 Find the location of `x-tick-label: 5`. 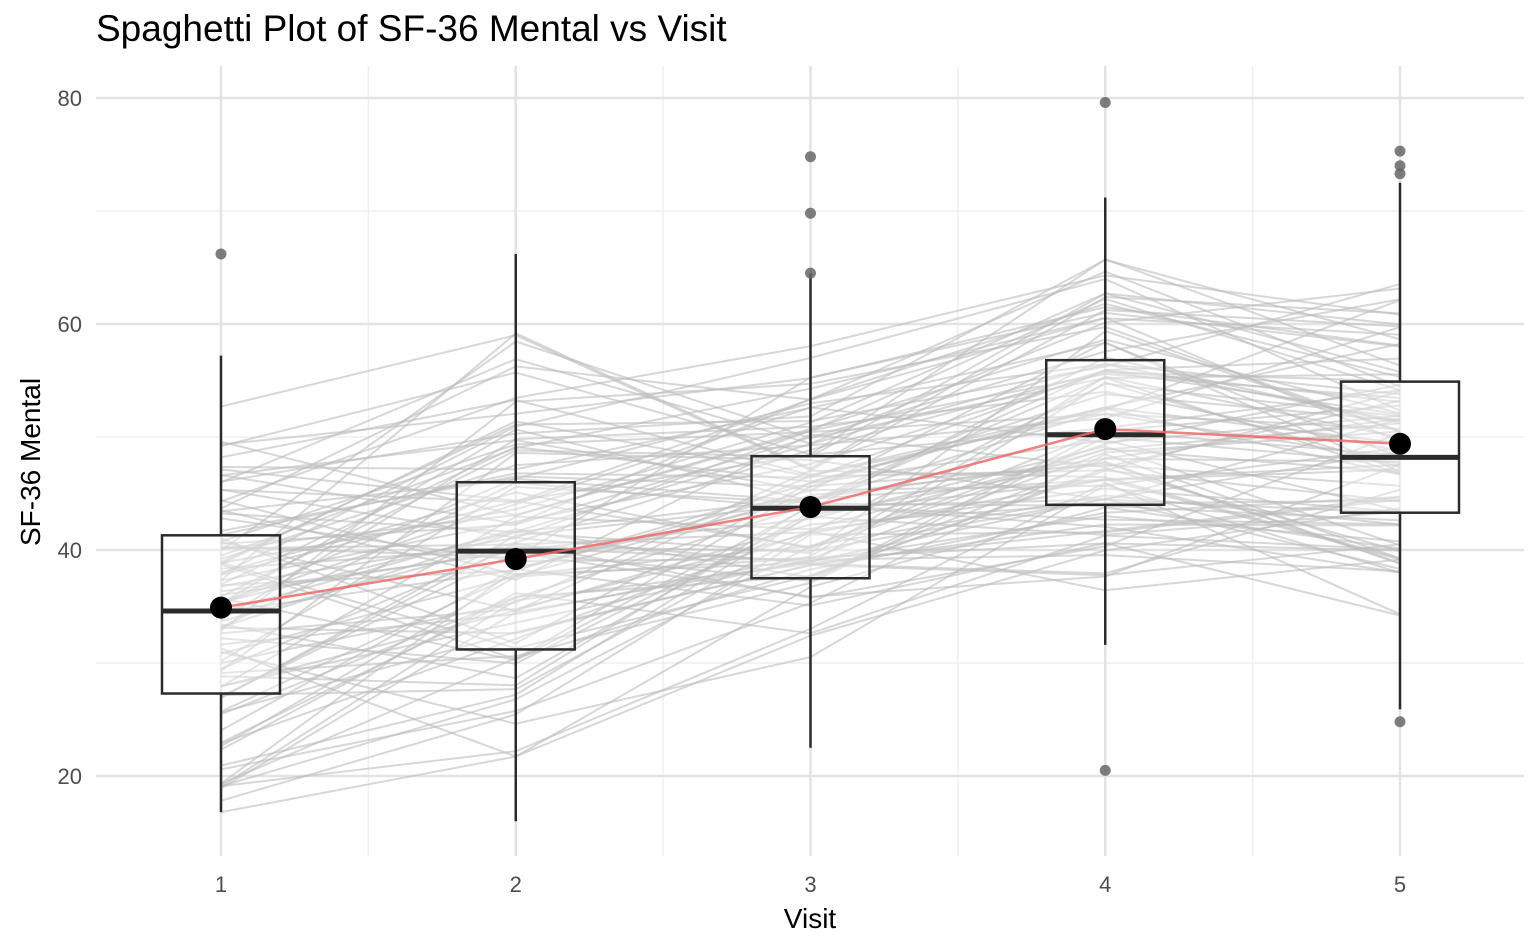

x-tick-label: 5 is located at coordinates (1400, 884).